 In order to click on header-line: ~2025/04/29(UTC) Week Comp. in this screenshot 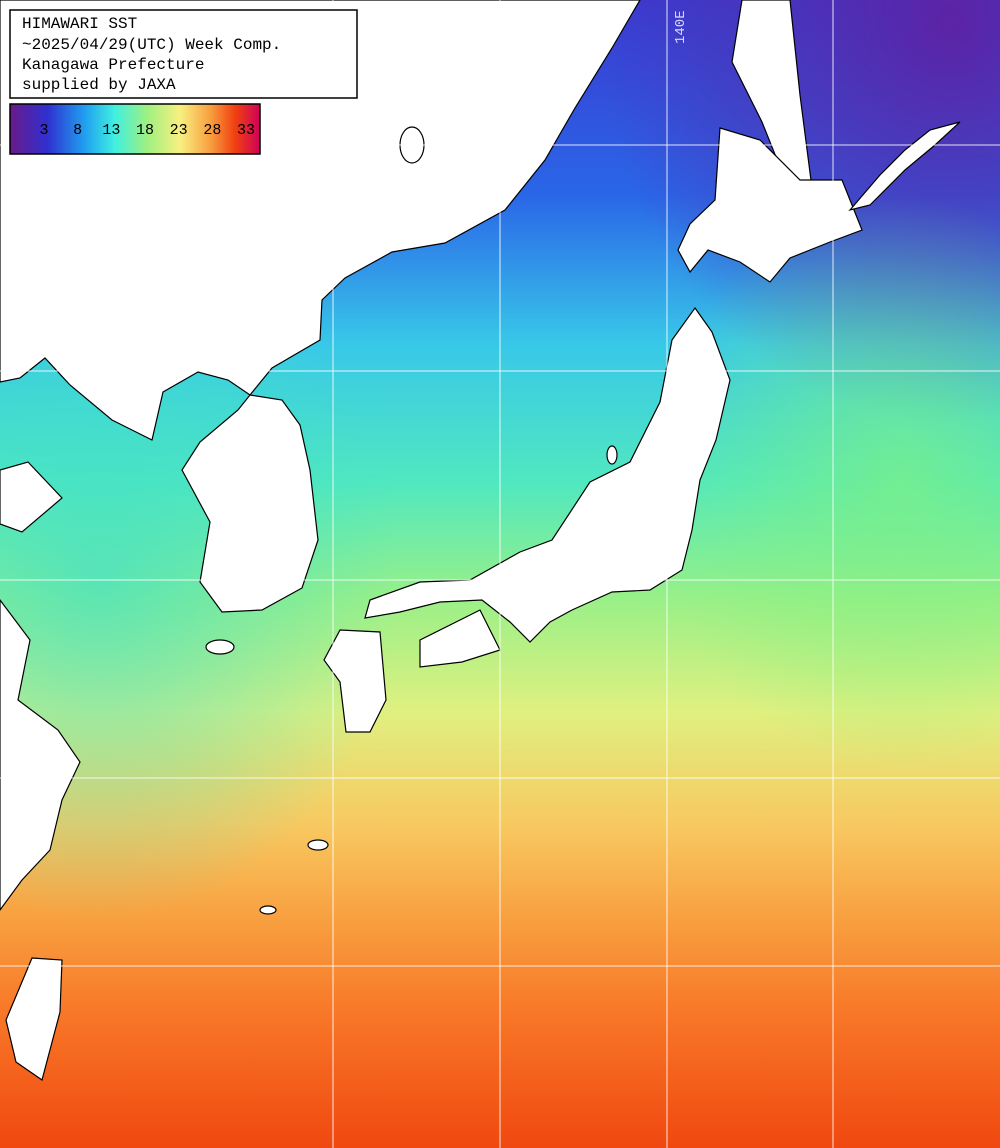, I will do `click(151, 45)`.